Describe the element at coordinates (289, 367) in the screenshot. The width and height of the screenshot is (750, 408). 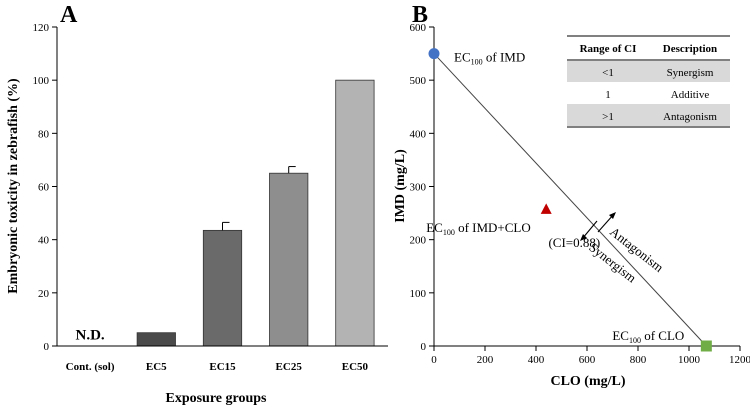
I see `x-tick-label: EC25` at that location.